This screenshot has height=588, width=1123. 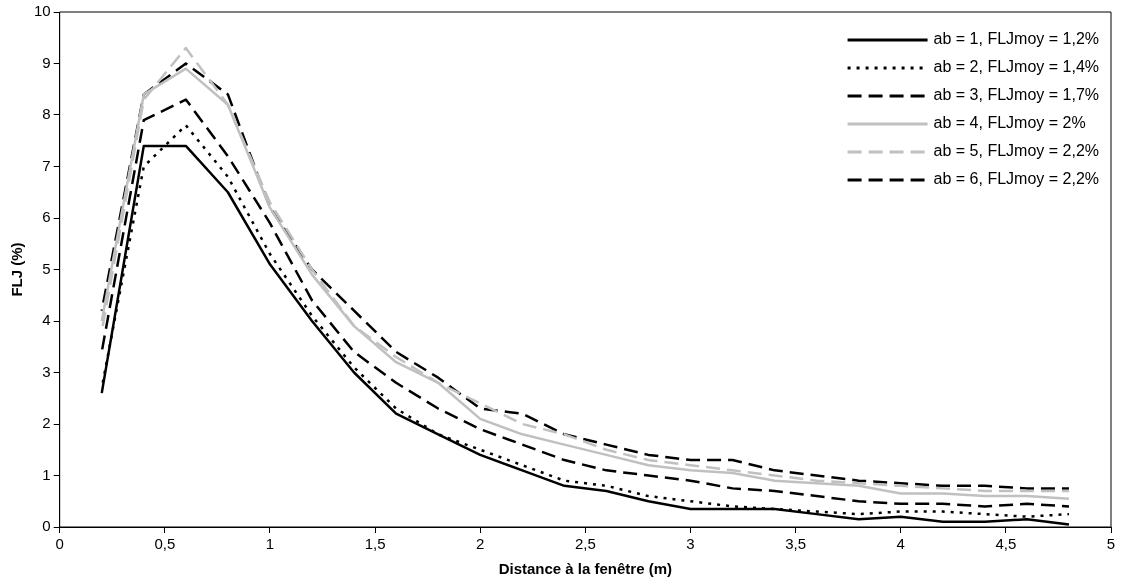 I want to click on y-tick-label: 6, so click(x=46, y=217).